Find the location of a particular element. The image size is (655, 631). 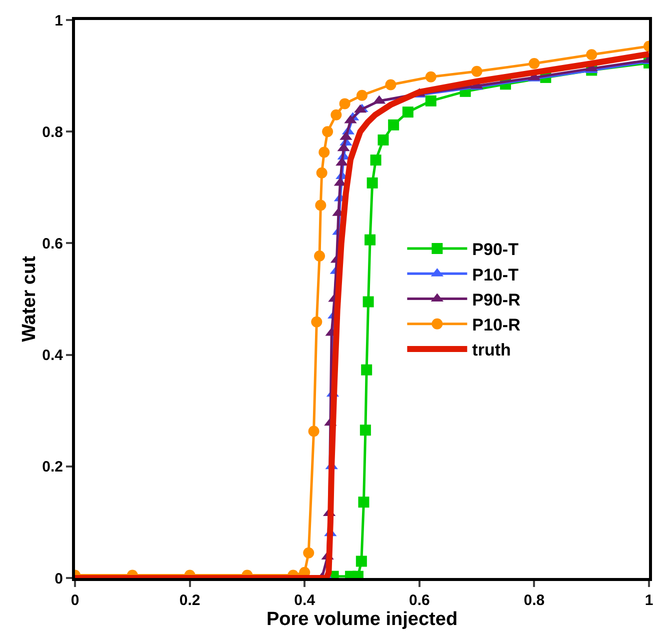

x-tick-label: 0.8 is located at coordinates (534, 600).